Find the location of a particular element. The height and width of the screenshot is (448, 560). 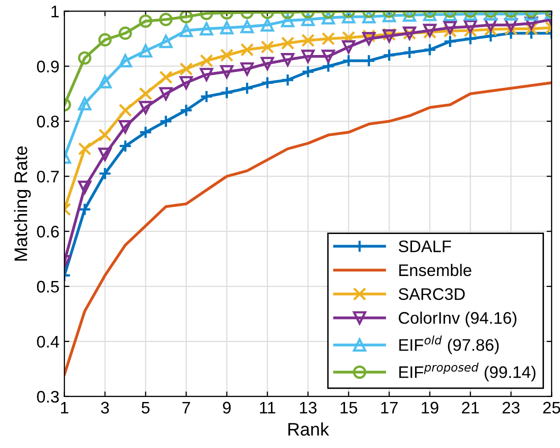

legend-label: EIF$^{old}$ (97.86) is located at coordinates (449, 344).